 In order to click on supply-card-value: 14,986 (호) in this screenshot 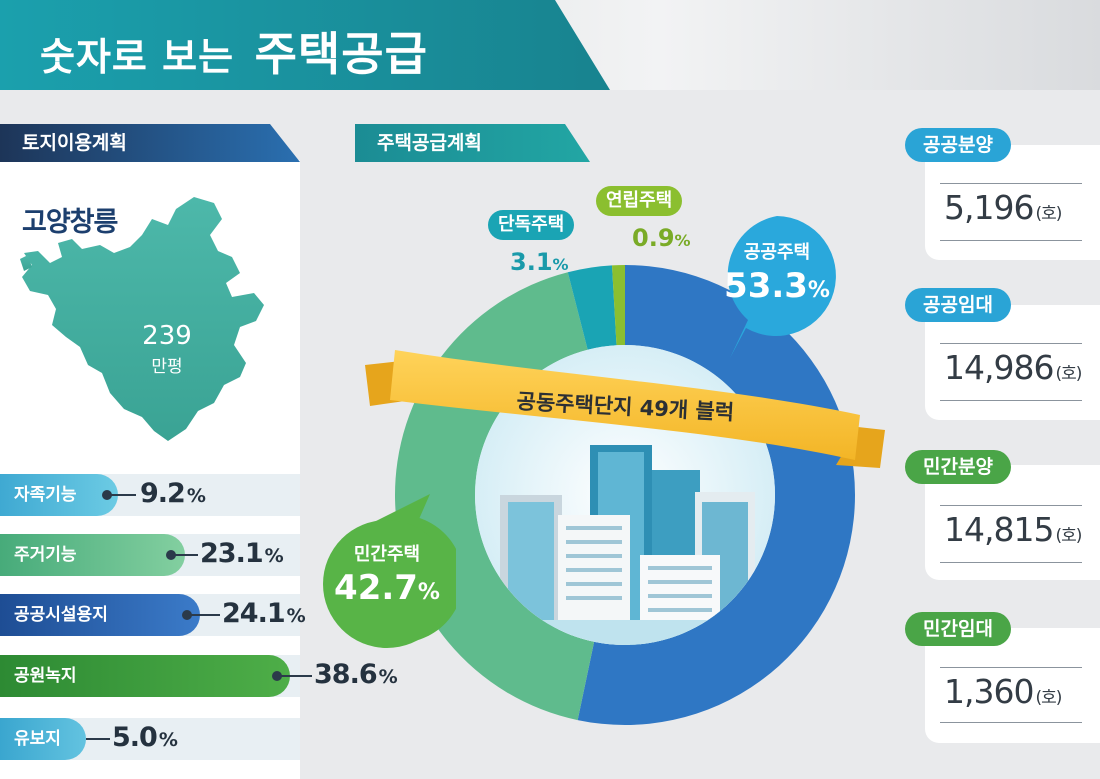, I will do `click(1013, 367)`.